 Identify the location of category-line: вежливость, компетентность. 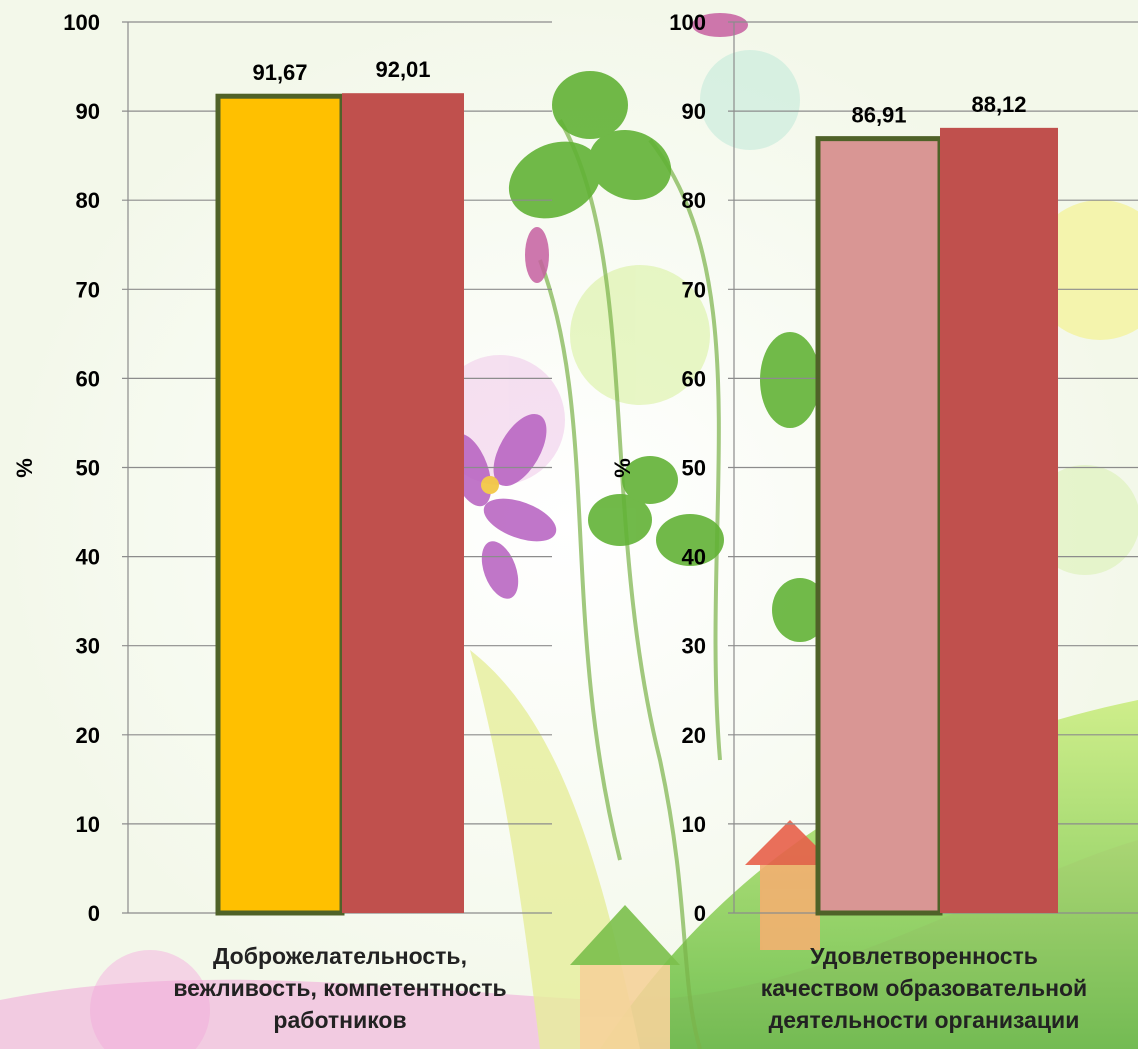
(340, 988).